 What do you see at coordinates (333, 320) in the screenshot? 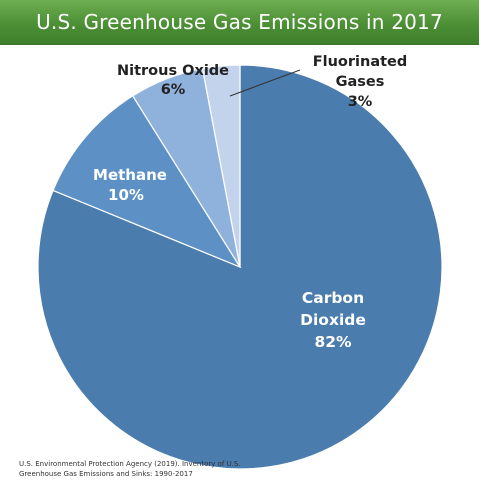
I see `label-carbon-dioxide-line2: Dioxide` at bounding box center [333, 320].